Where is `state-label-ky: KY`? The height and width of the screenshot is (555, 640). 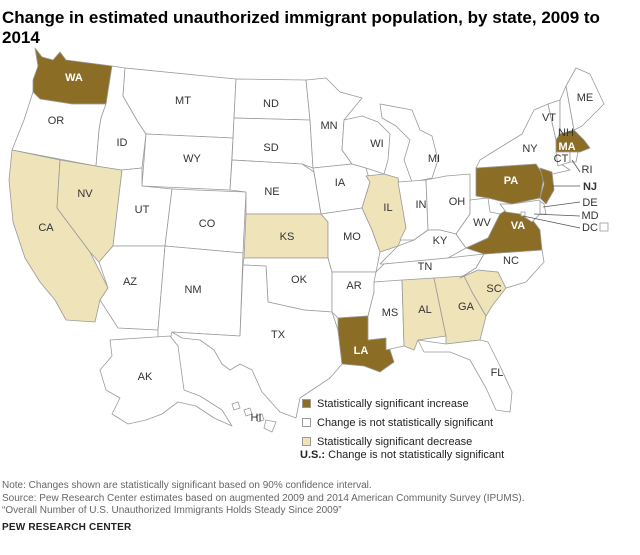
state-label-ky: KY is located at coordinates (440, 241).